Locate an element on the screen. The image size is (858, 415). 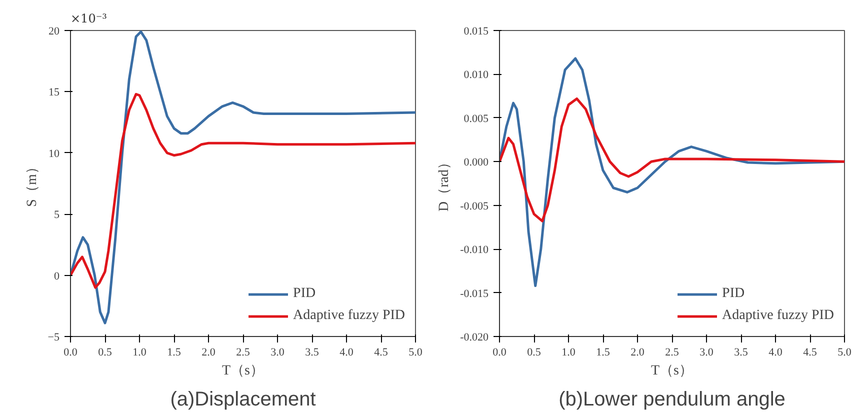
text: (a)Displacement is located at coordinates (243, 399).